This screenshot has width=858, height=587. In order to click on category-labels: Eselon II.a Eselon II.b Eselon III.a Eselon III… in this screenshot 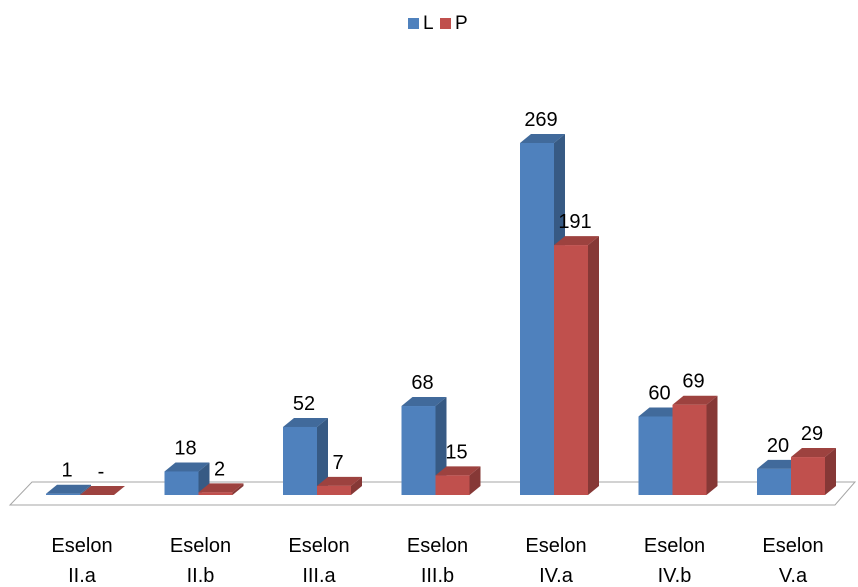, I will do `click(437, 561)`.